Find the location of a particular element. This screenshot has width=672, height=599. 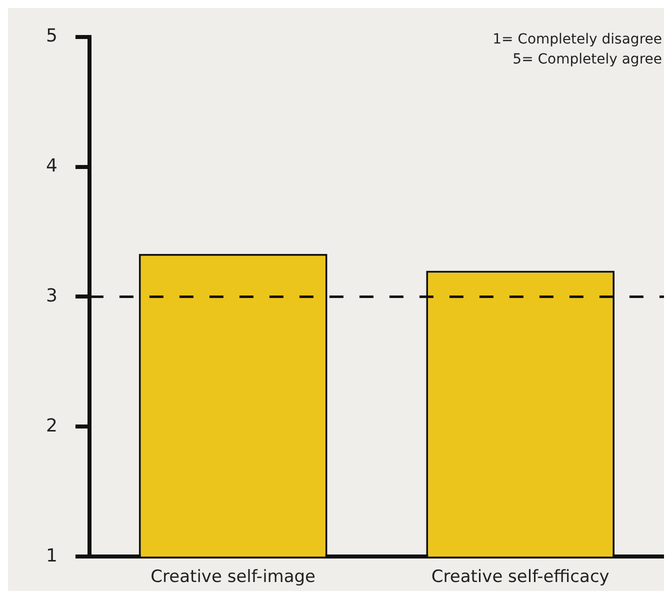

annotation: 1= Completely disagree is located at coordinates (577, 40).